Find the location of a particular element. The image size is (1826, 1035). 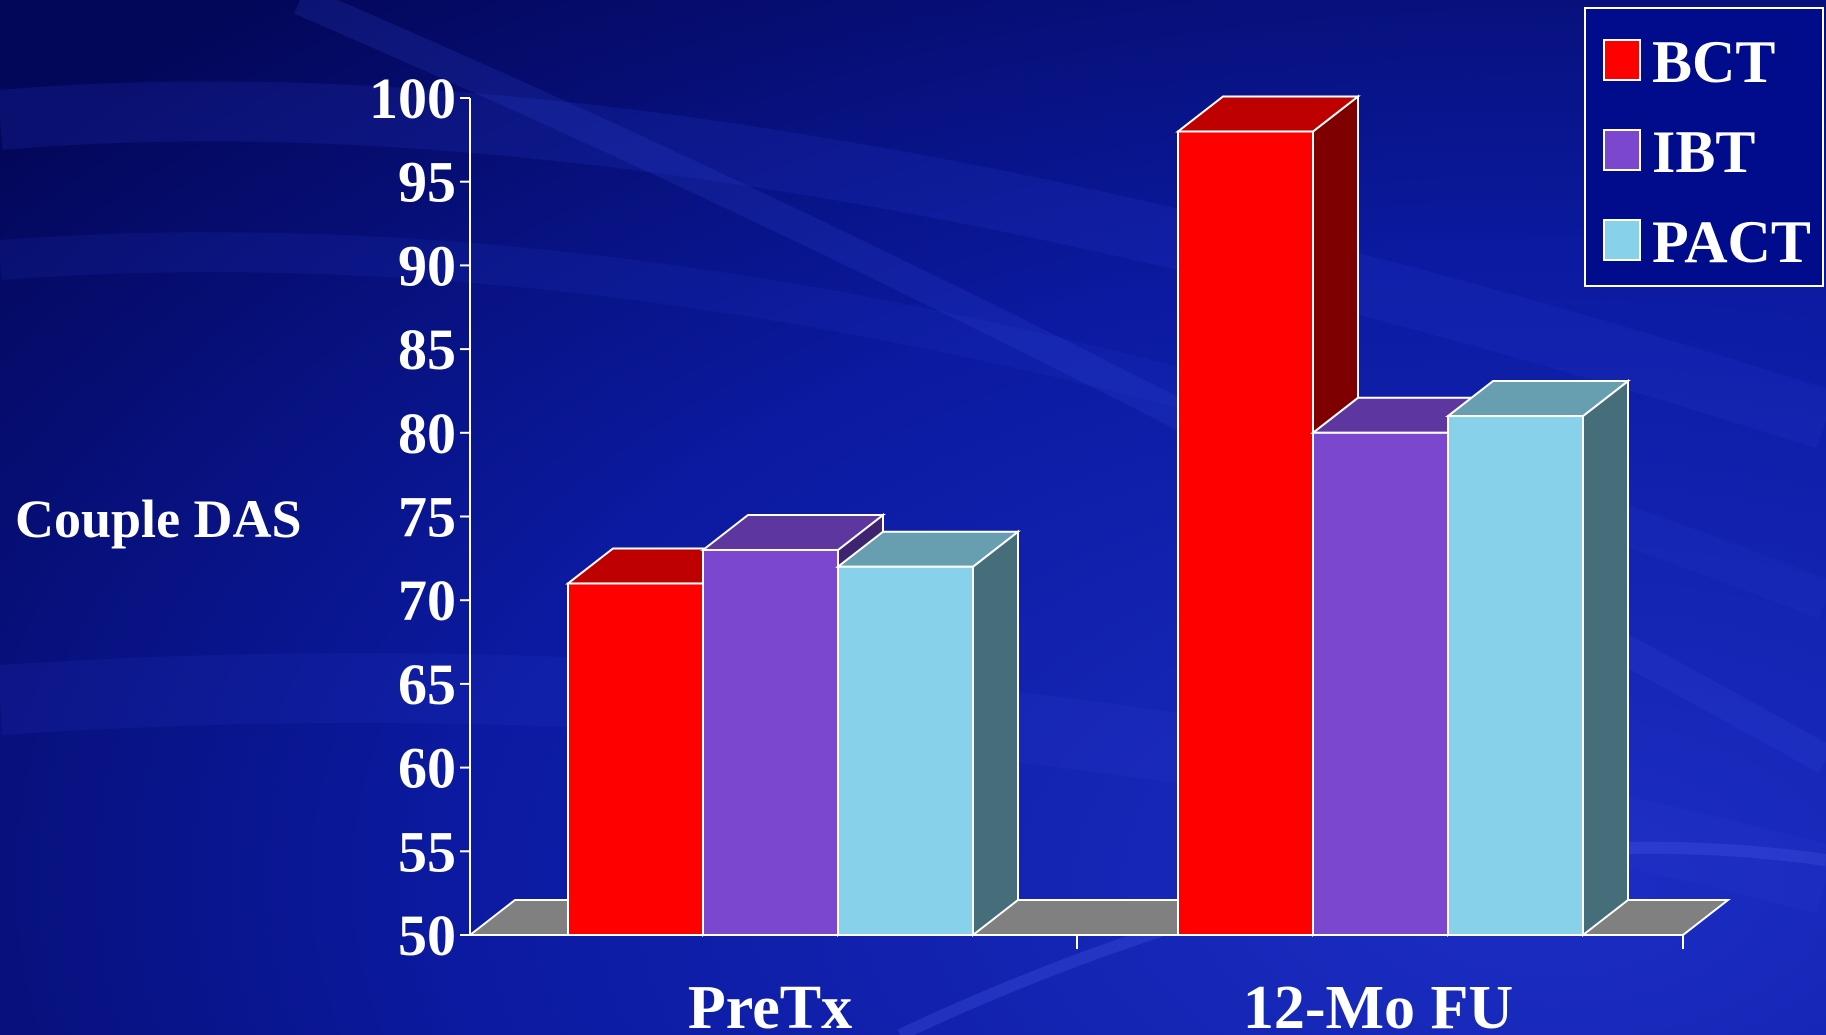

y-tick-label: 90 is located at coordinates (427, 265).